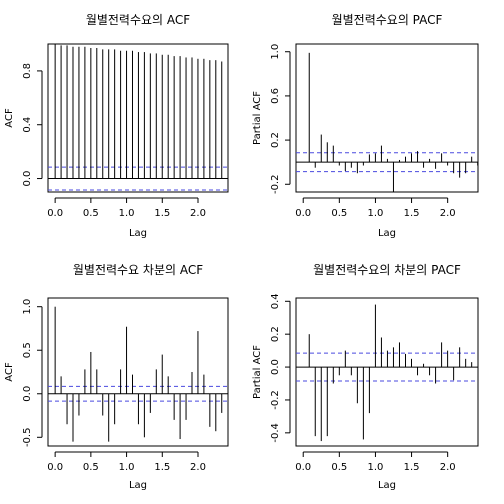 The width and height of the screenshot is (504, 504). What do you see at coordinates (138, 270) in the screenshot?
I see `chart-title: 월별전력수요 차분의 ACF` at bounding box center [138, 270].